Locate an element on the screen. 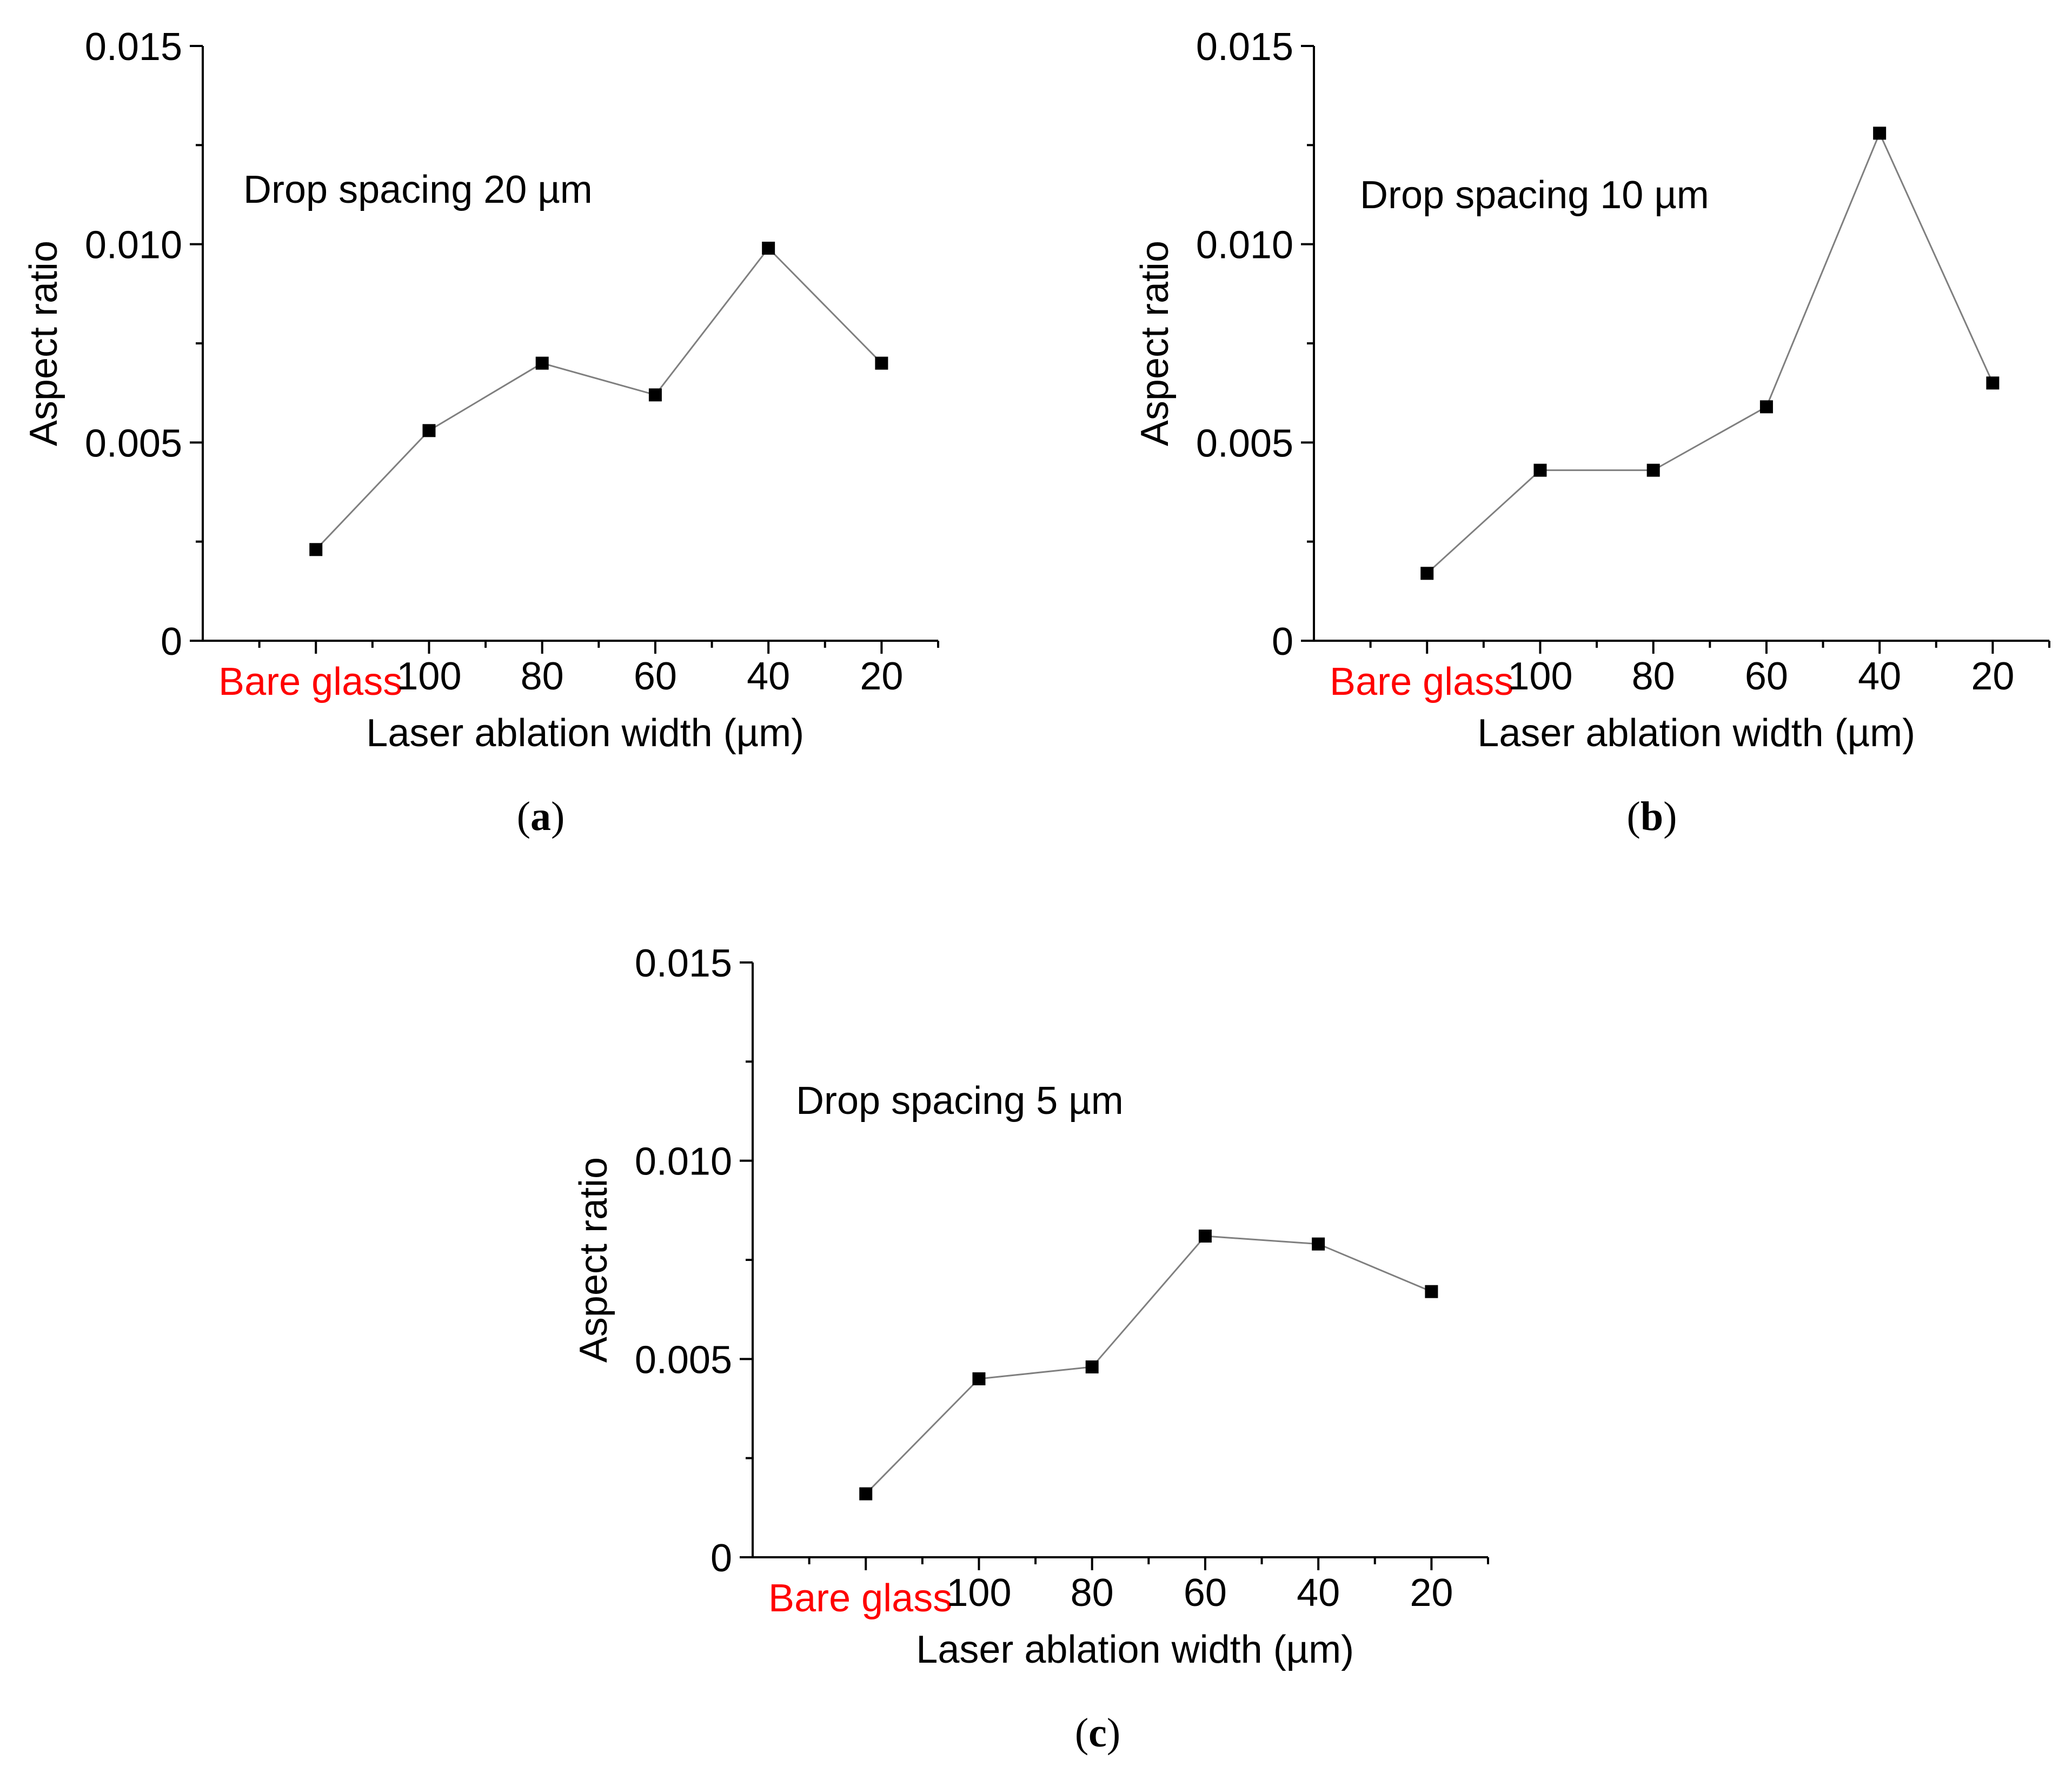 The image size is (2072, 1773). caption-letter: c is located at coordinates (1097, 1733).